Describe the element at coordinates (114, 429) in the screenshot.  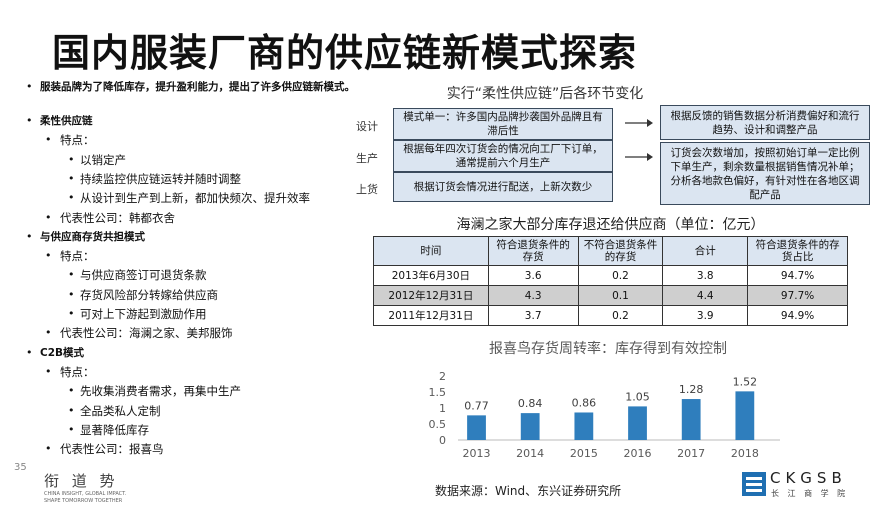
I see `outline-item: 显著降低库存` at that location.